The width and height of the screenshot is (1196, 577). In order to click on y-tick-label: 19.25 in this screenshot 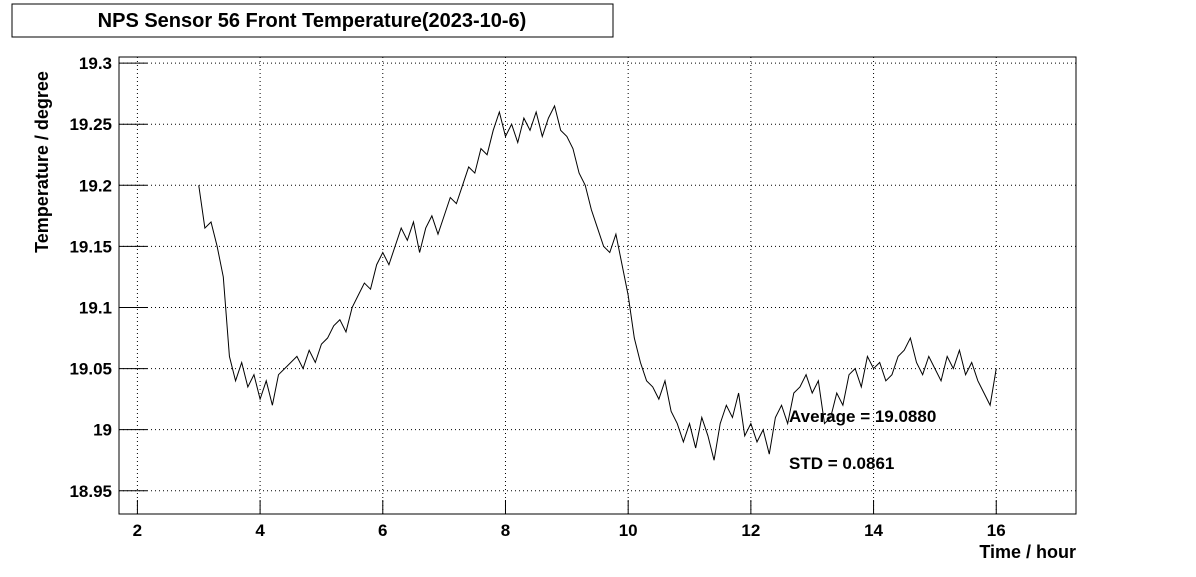, I will do `click(90, 124)`.